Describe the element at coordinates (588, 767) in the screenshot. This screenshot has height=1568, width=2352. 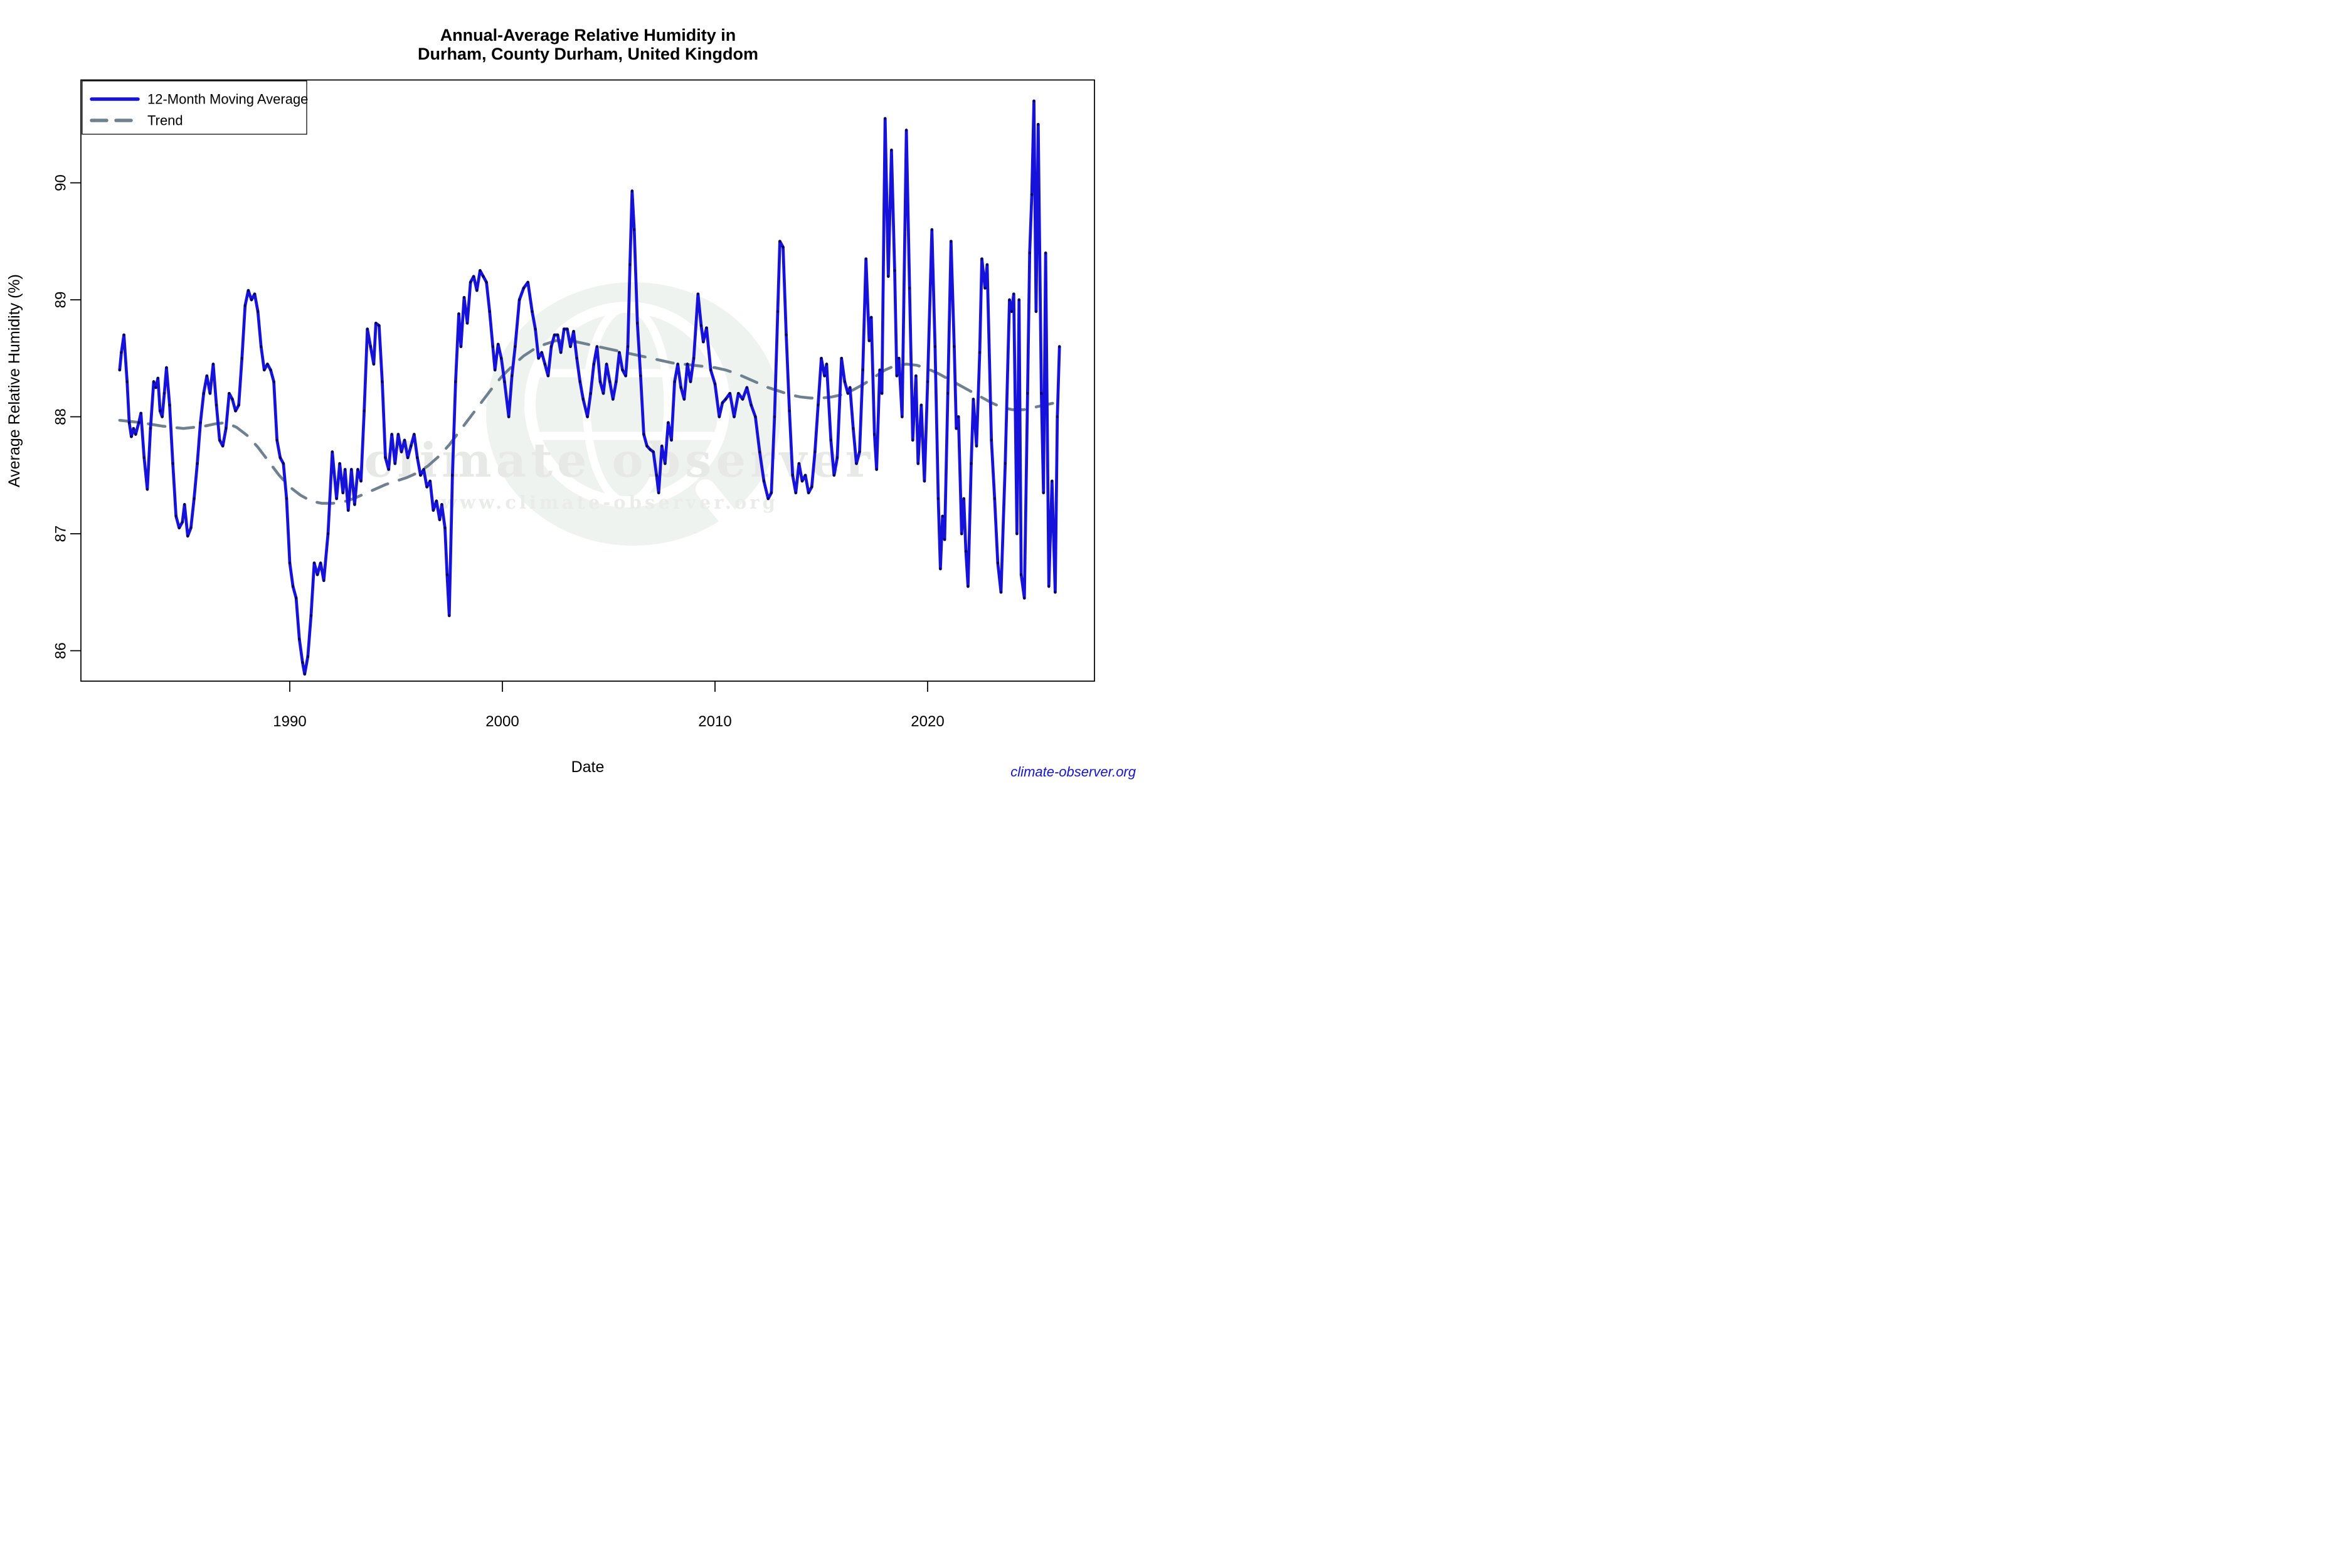
I see `x-axis-label: Date` at that location.